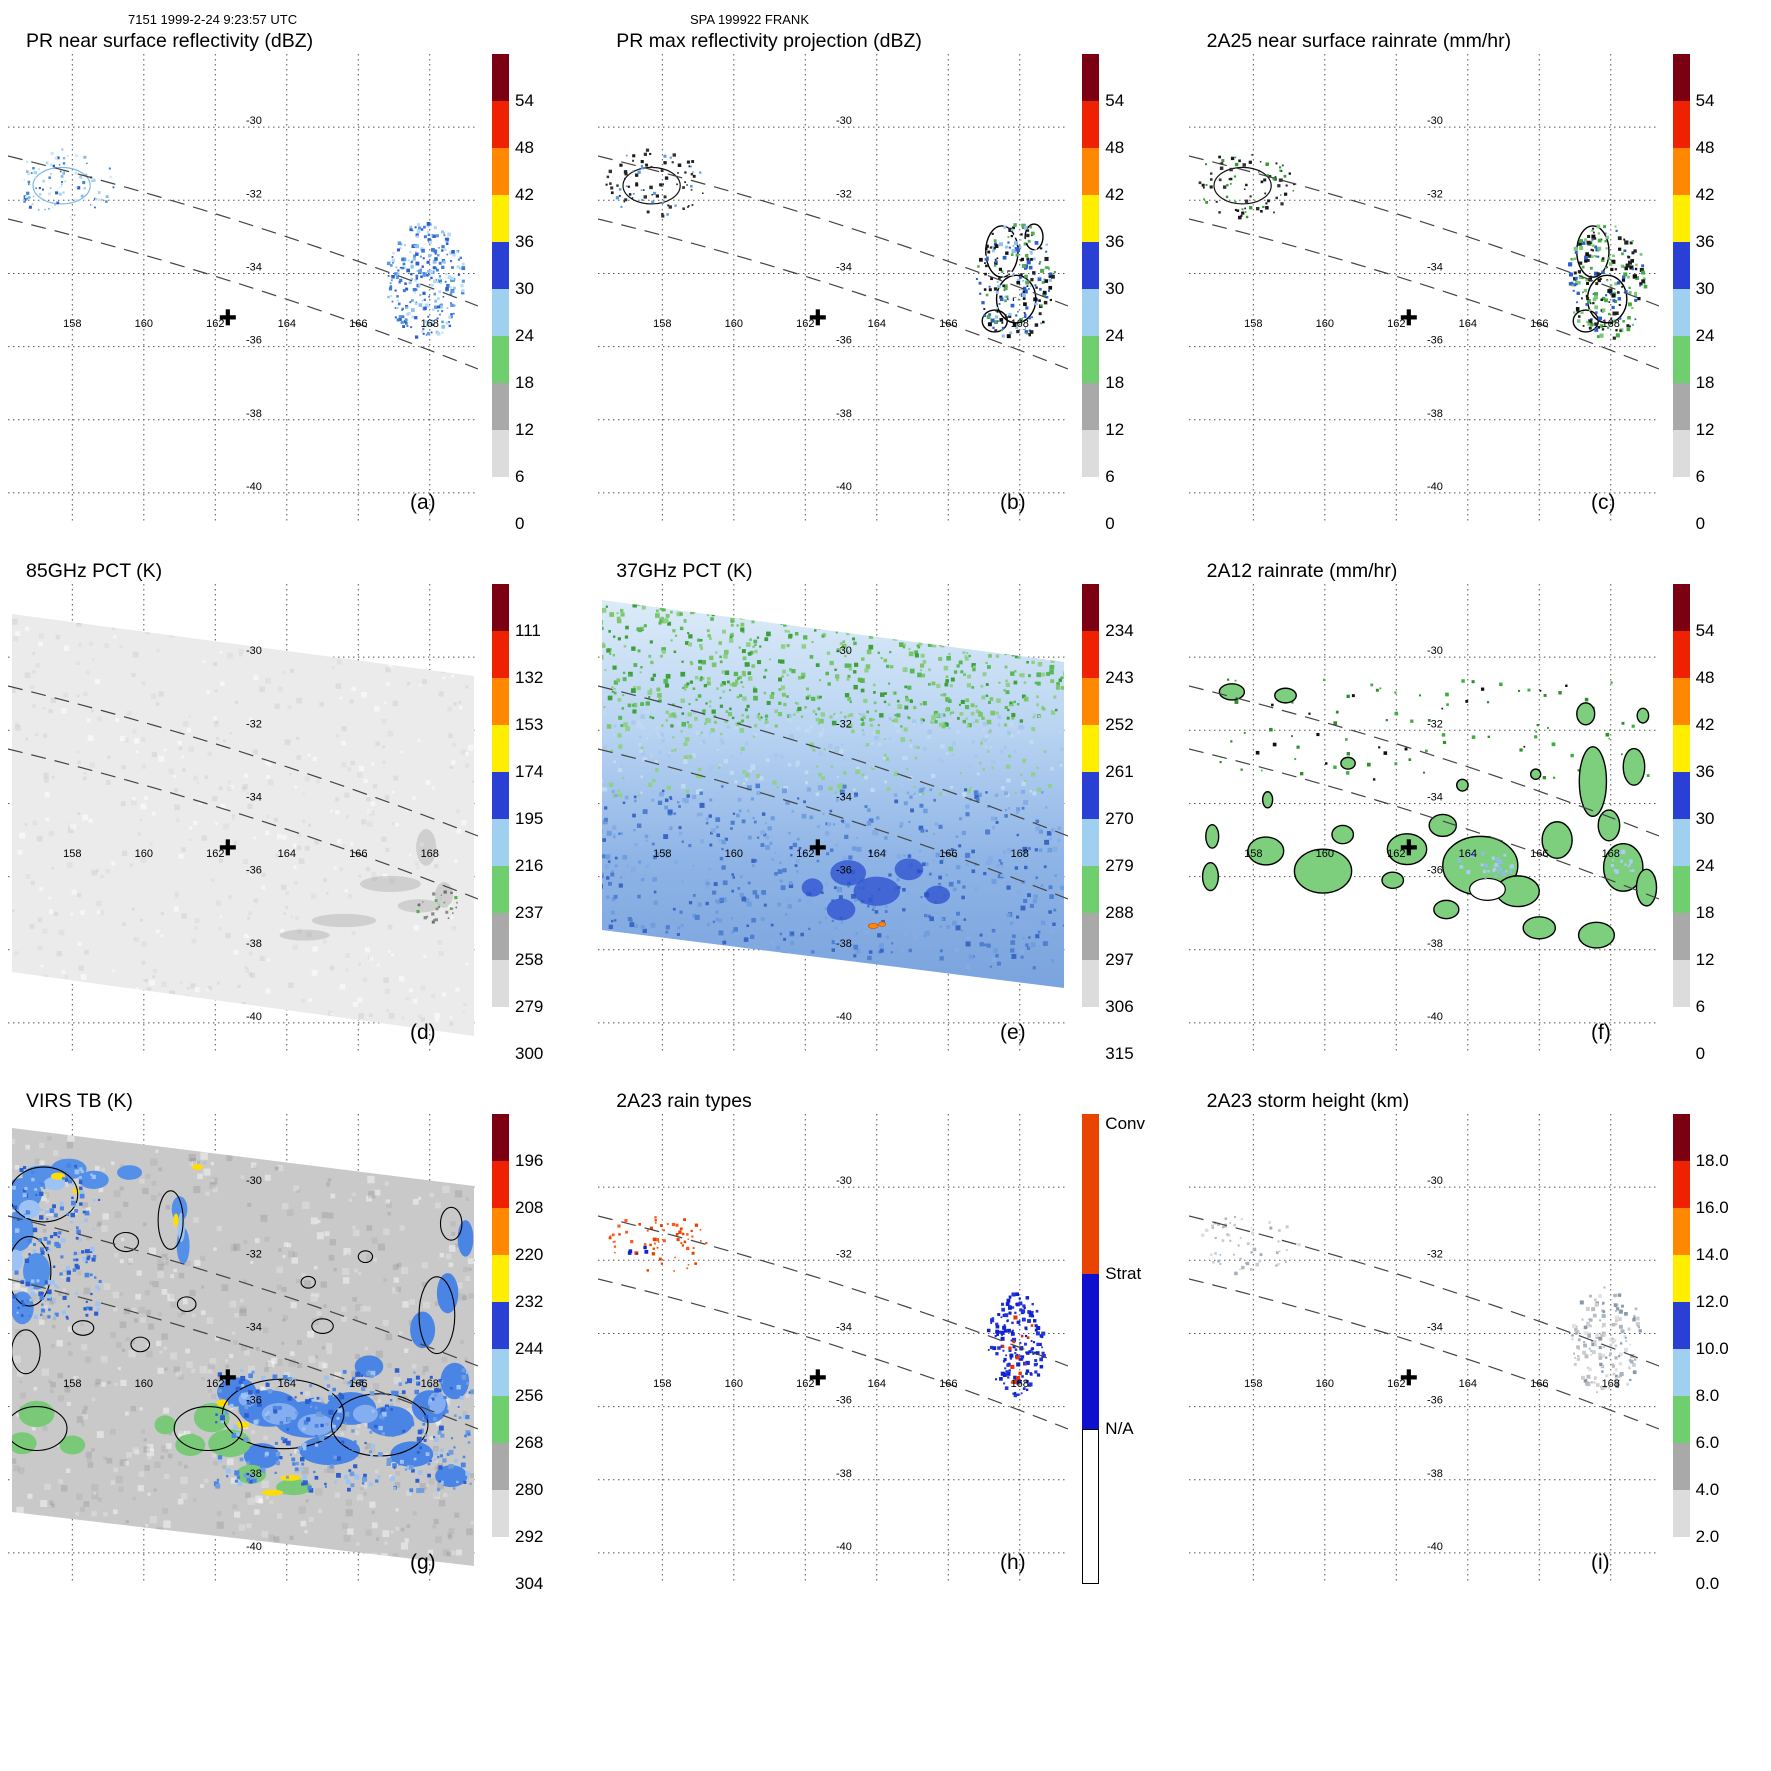 Image resolution: width=1771 pixels, height=1771 pixels. Describe the element at coordinates (524, 100) in the screenshot. I see `colorbar-tick: 54` at that location.